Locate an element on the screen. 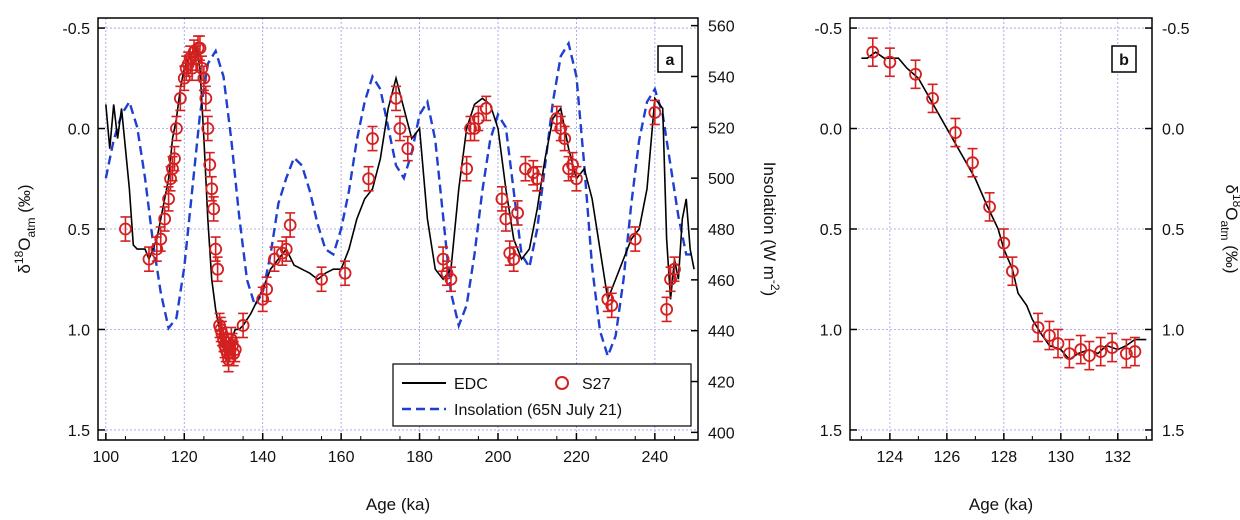 This screenshot has width=1240, height=520. y2-tick-label: 400 is located at coordinates (721, 433).